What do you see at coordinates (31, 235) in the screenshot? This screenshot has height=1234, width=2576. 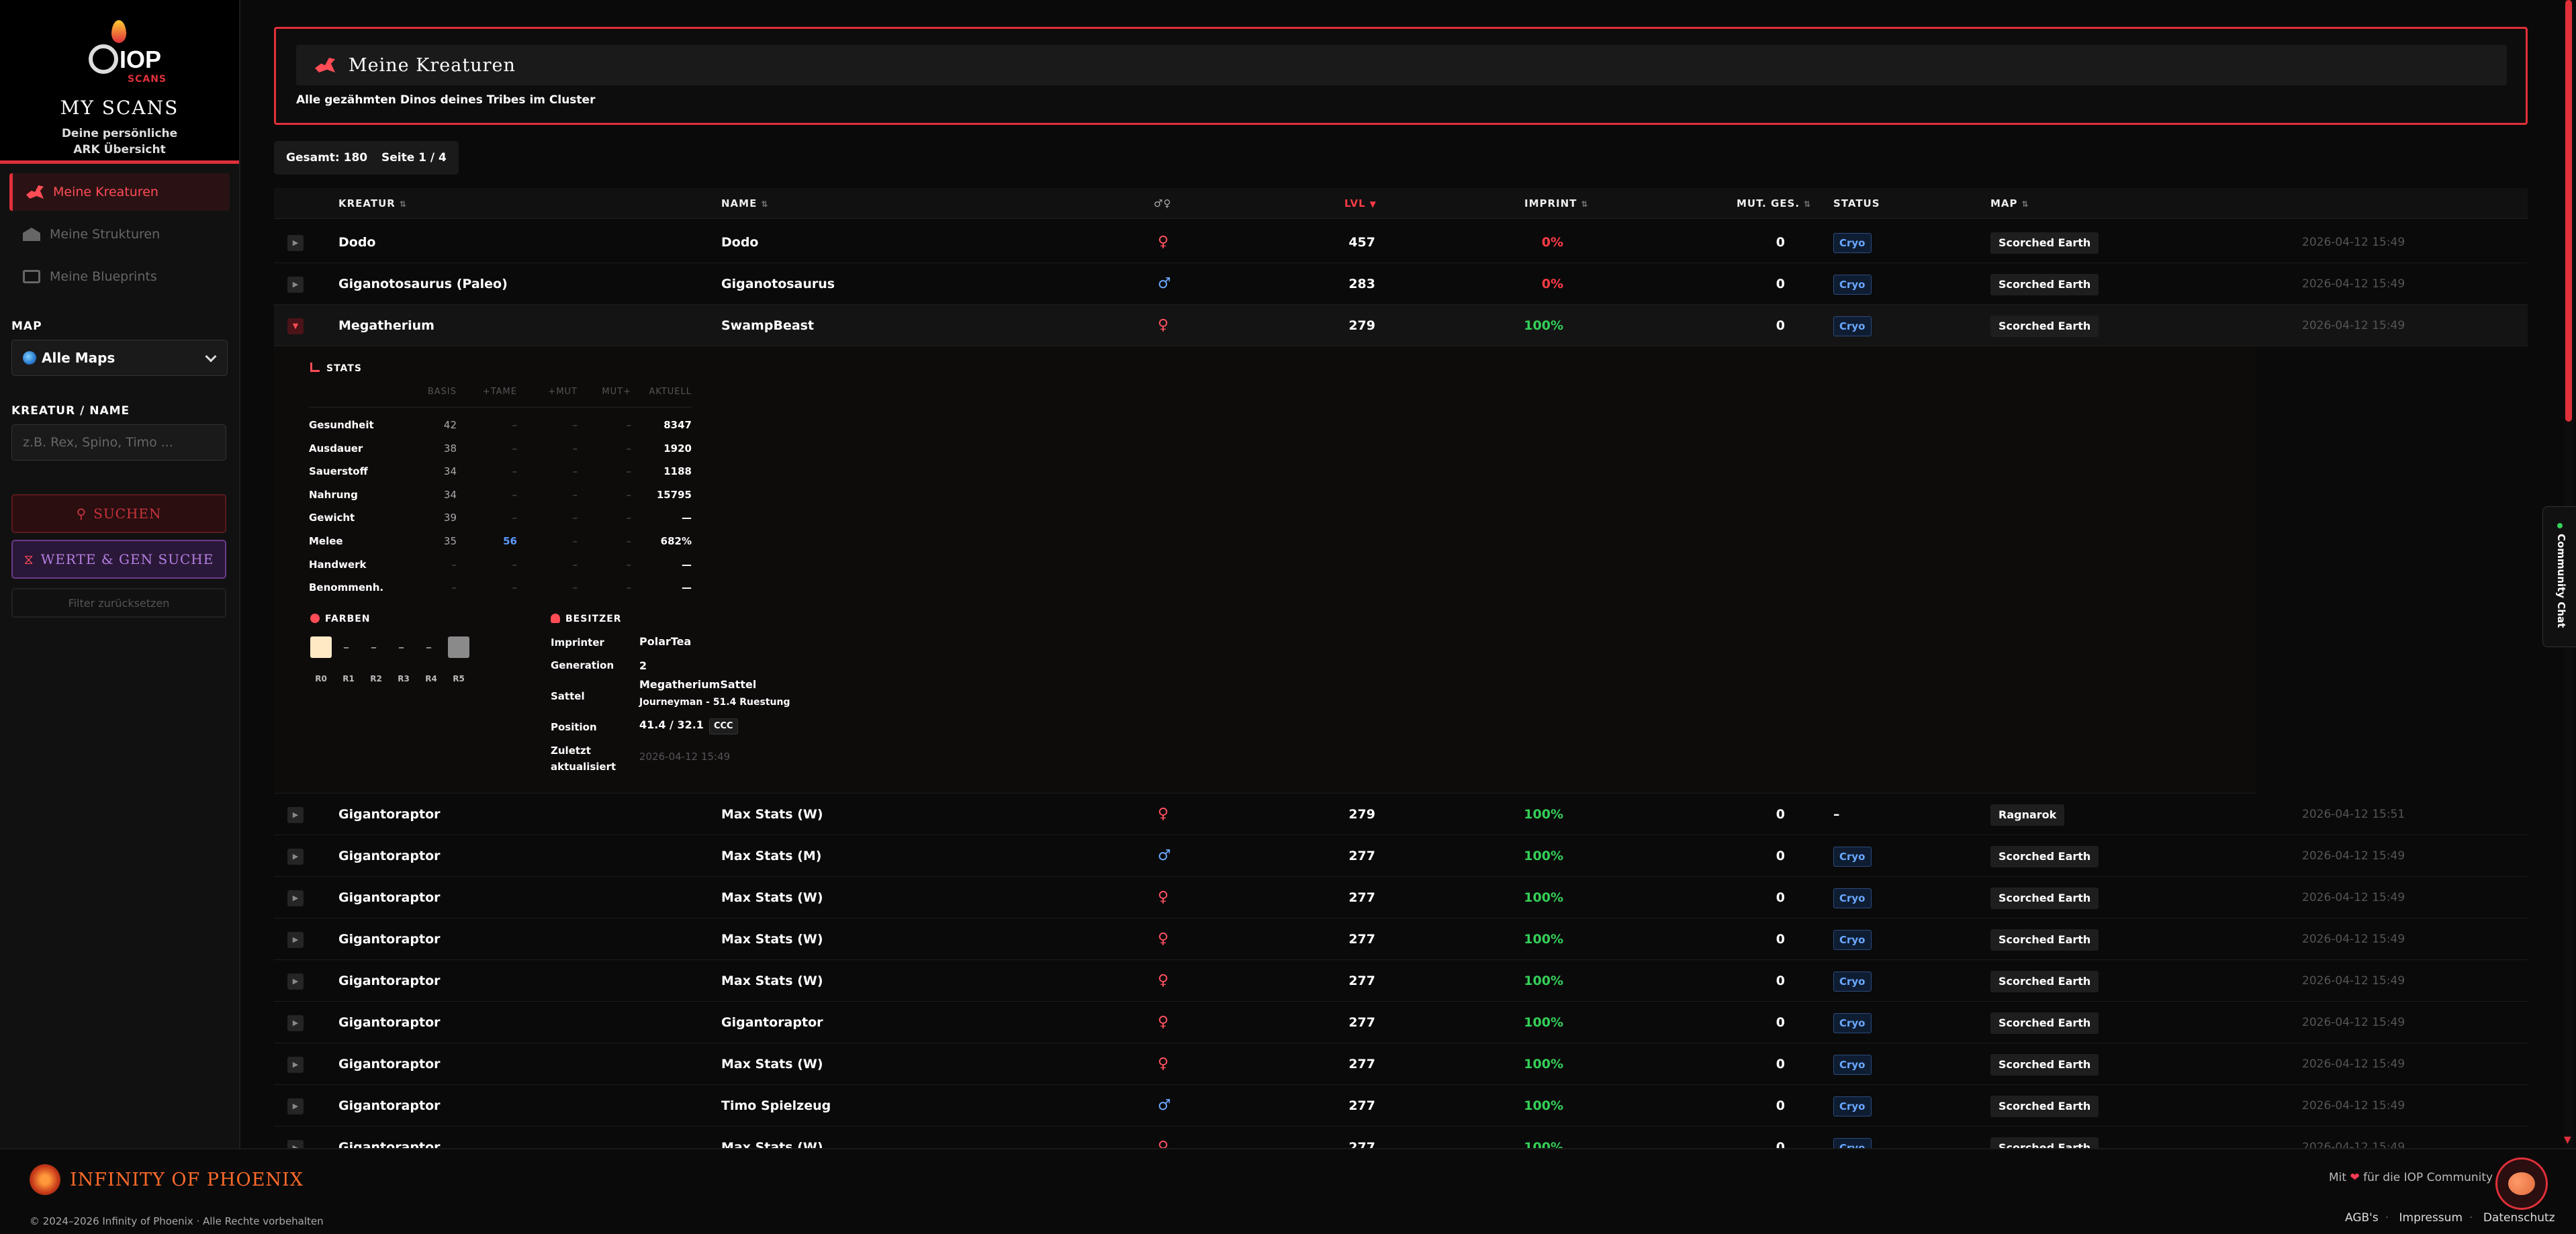 I see `structure-icon` at bounding box center [31, 235].